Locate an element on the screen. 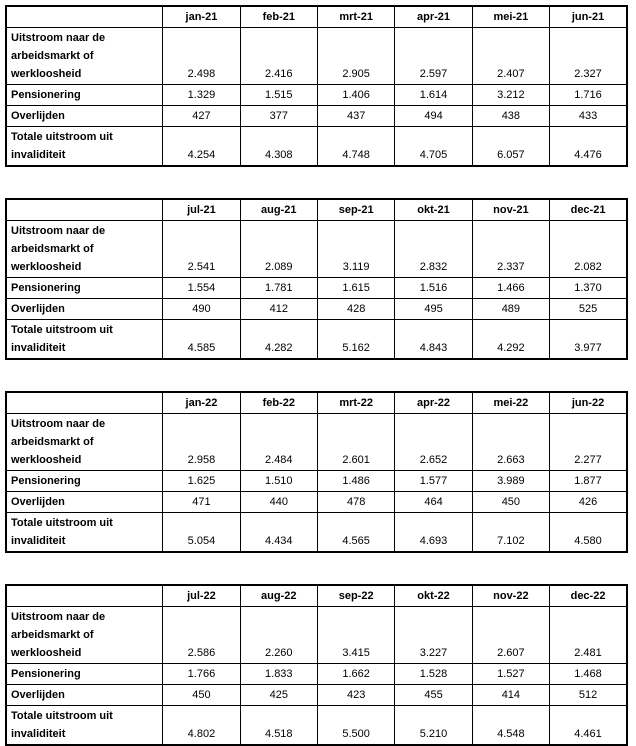  value-cell: 525 is located at coordinates (588, 309).